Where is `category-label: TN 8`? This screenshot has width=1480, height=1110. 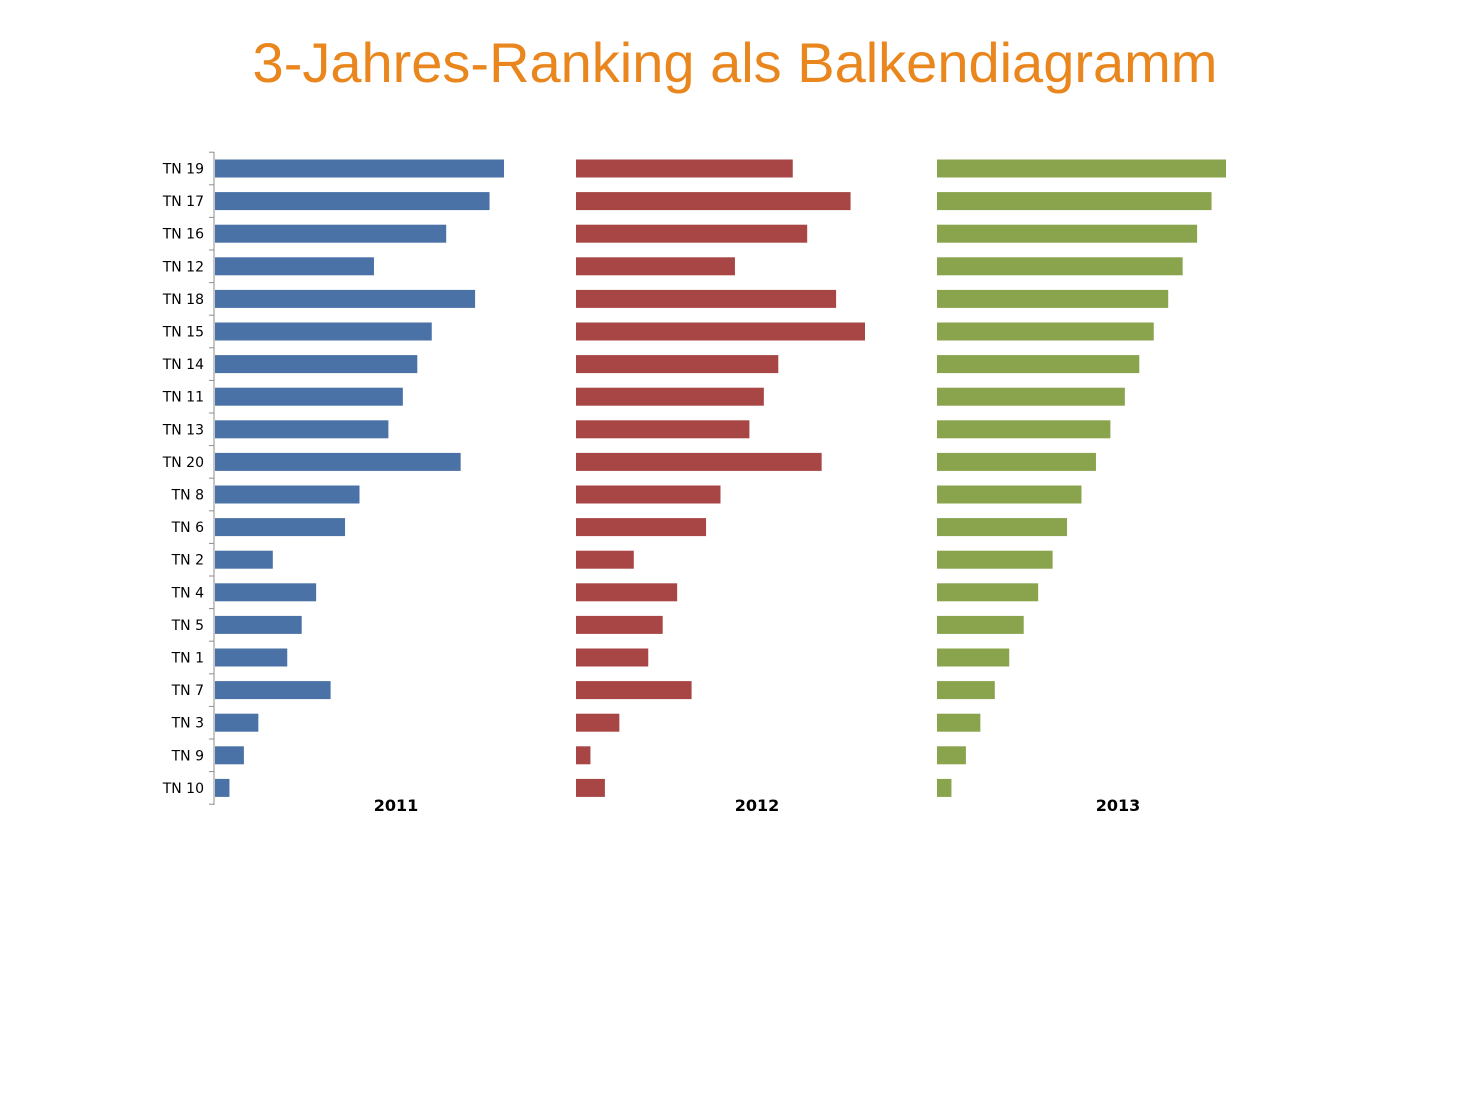 category-label: TN 8 is located at coordinates (187, 496).